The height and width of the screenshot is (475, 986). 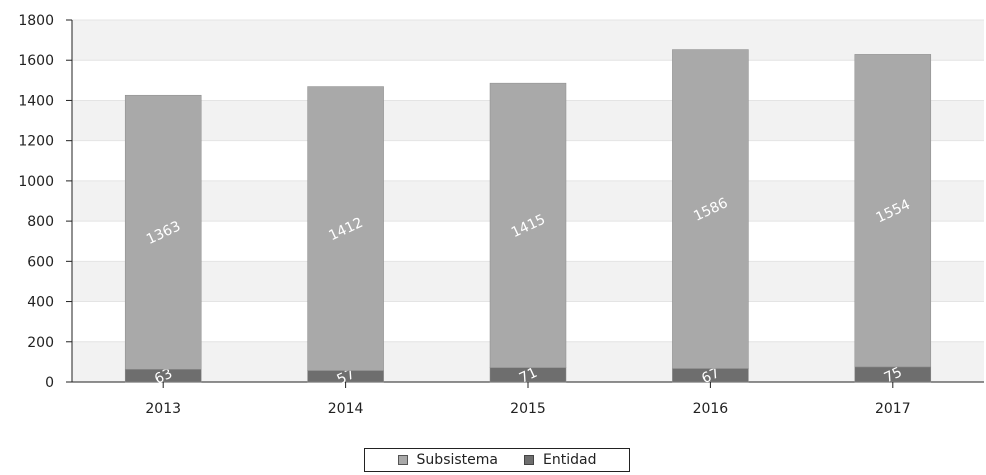 What do you see at coordinates (570, 460) in the screenshot?
I see `legend-label-entidad: Entidad` at bounding box center [570, 460].